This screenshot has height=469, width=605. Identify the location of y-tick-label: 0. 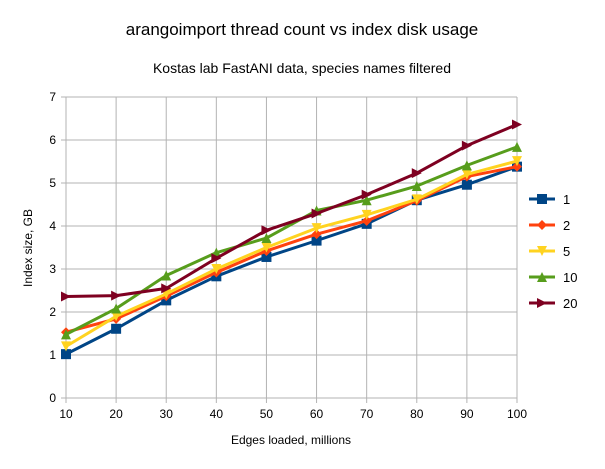
(52, 398).